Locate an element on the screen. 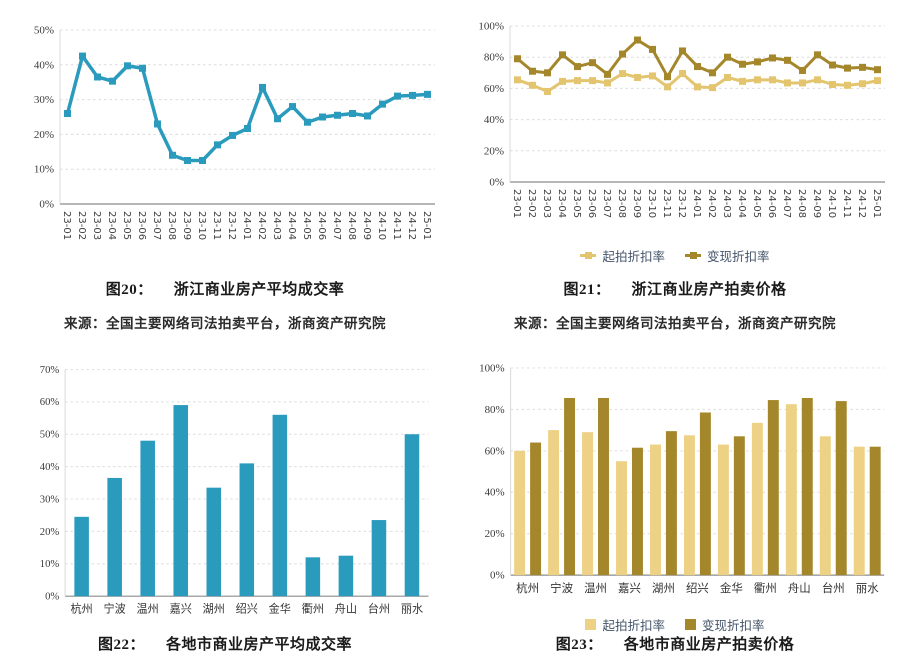 The height and width of the screenshot is (666, 900). y-tick-label: 30% is located at coordinates (44, 100).